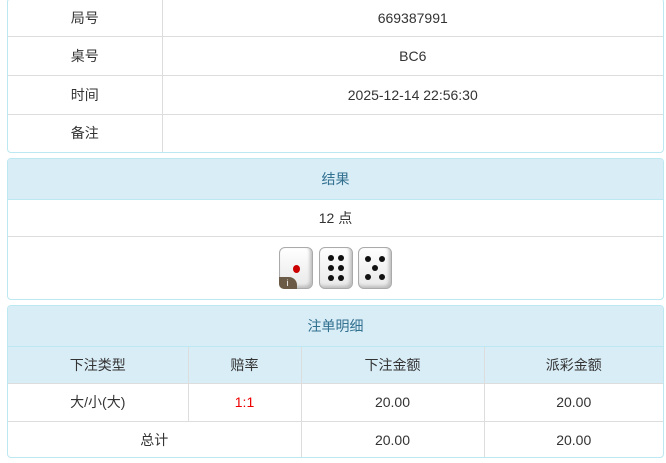  I want to click on remark, so click(412, 132).